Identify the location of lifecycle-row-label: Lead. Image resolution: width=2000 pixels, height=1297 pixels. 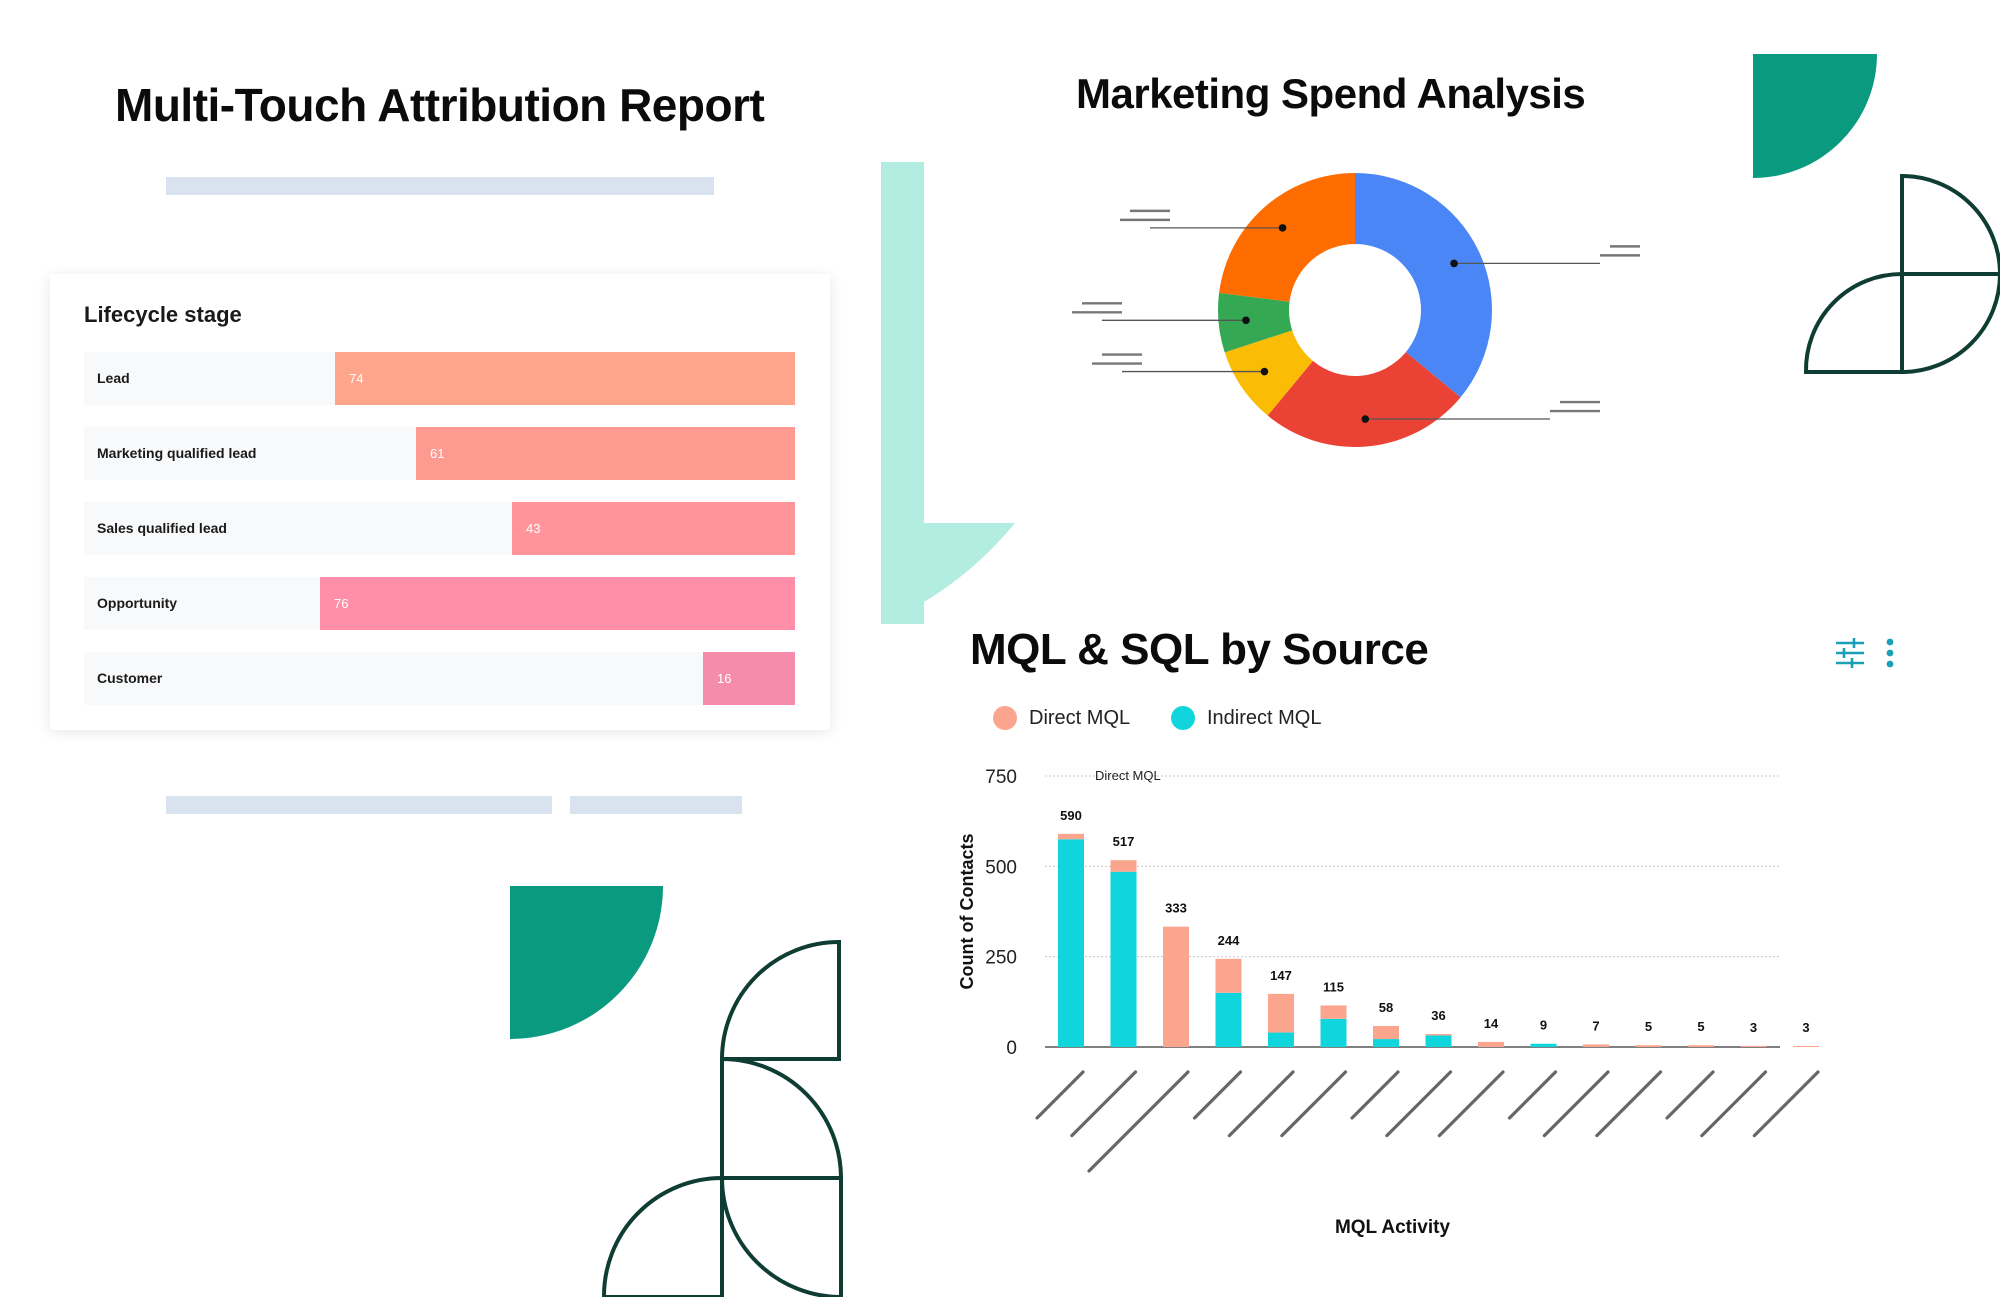
(113, 378).